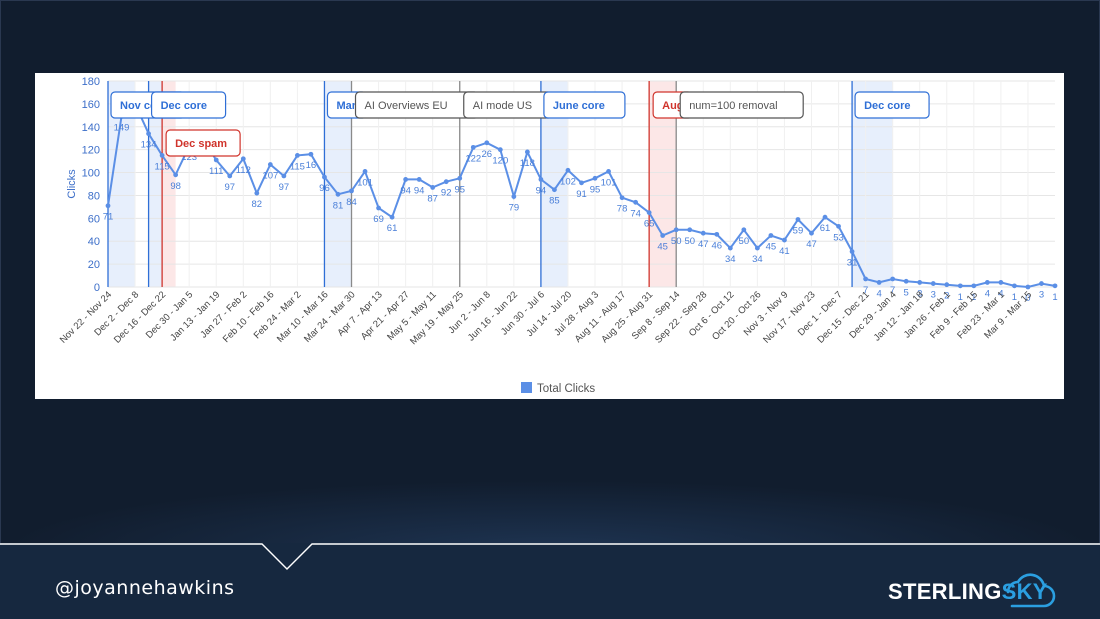 Image resolution: width=1100 pixels, height=619 pixels. I want to click on data-label: 84, so click(351, 202).